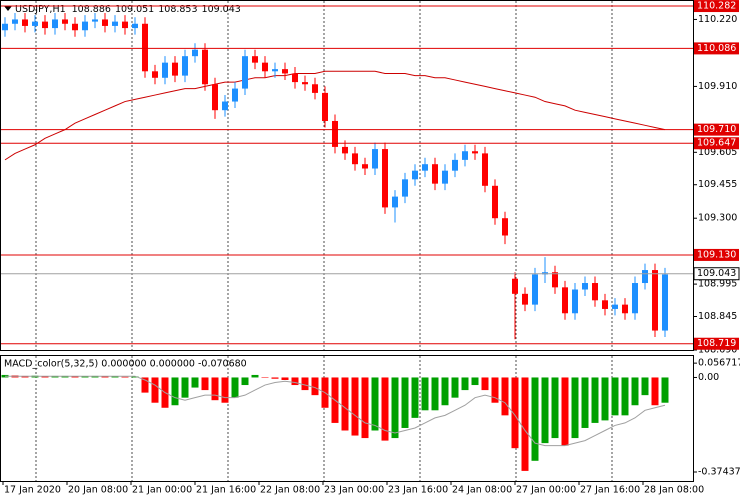 This screenshot has width=740, height=500. I want to click on last-price-label: 109.043, so click(716, 273).